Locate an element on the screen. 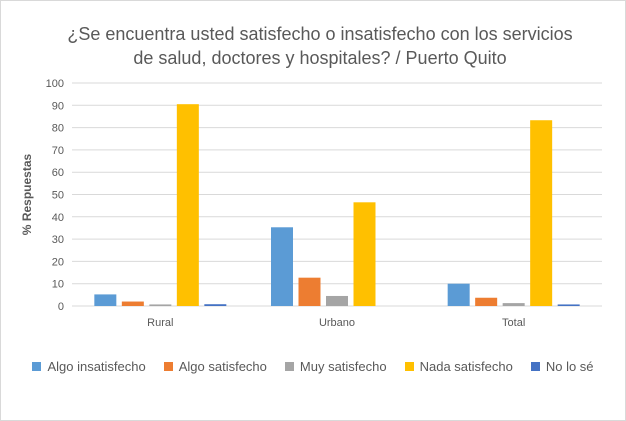  y-tick-label: 60 is located at coordinates (58, 173).